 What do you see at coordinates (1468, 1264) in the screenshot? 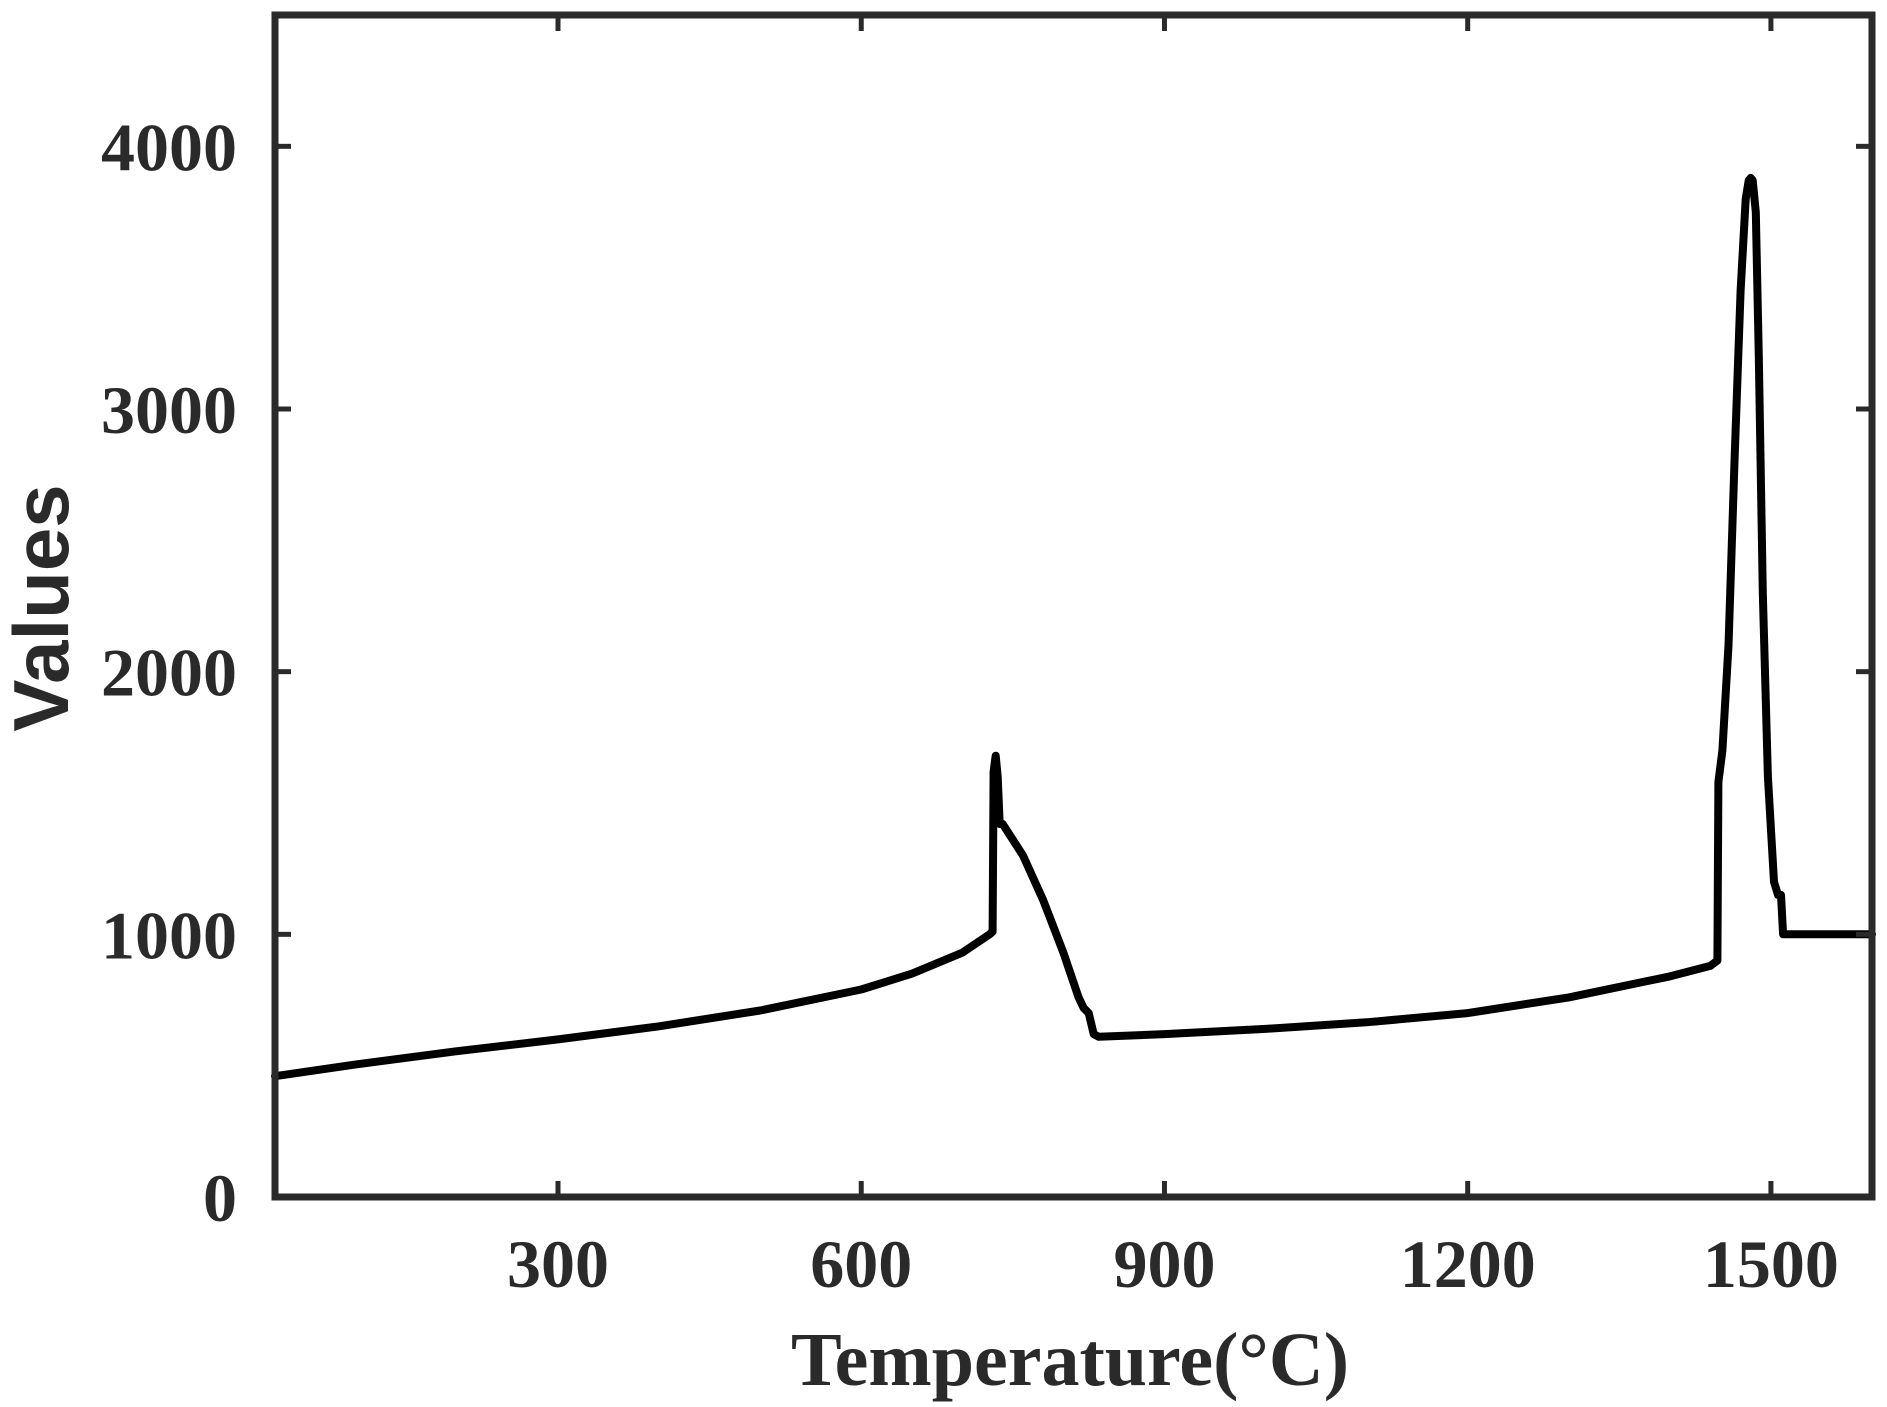
I see `x-tick-label: 1200` at bounding box center [1468, 1264].